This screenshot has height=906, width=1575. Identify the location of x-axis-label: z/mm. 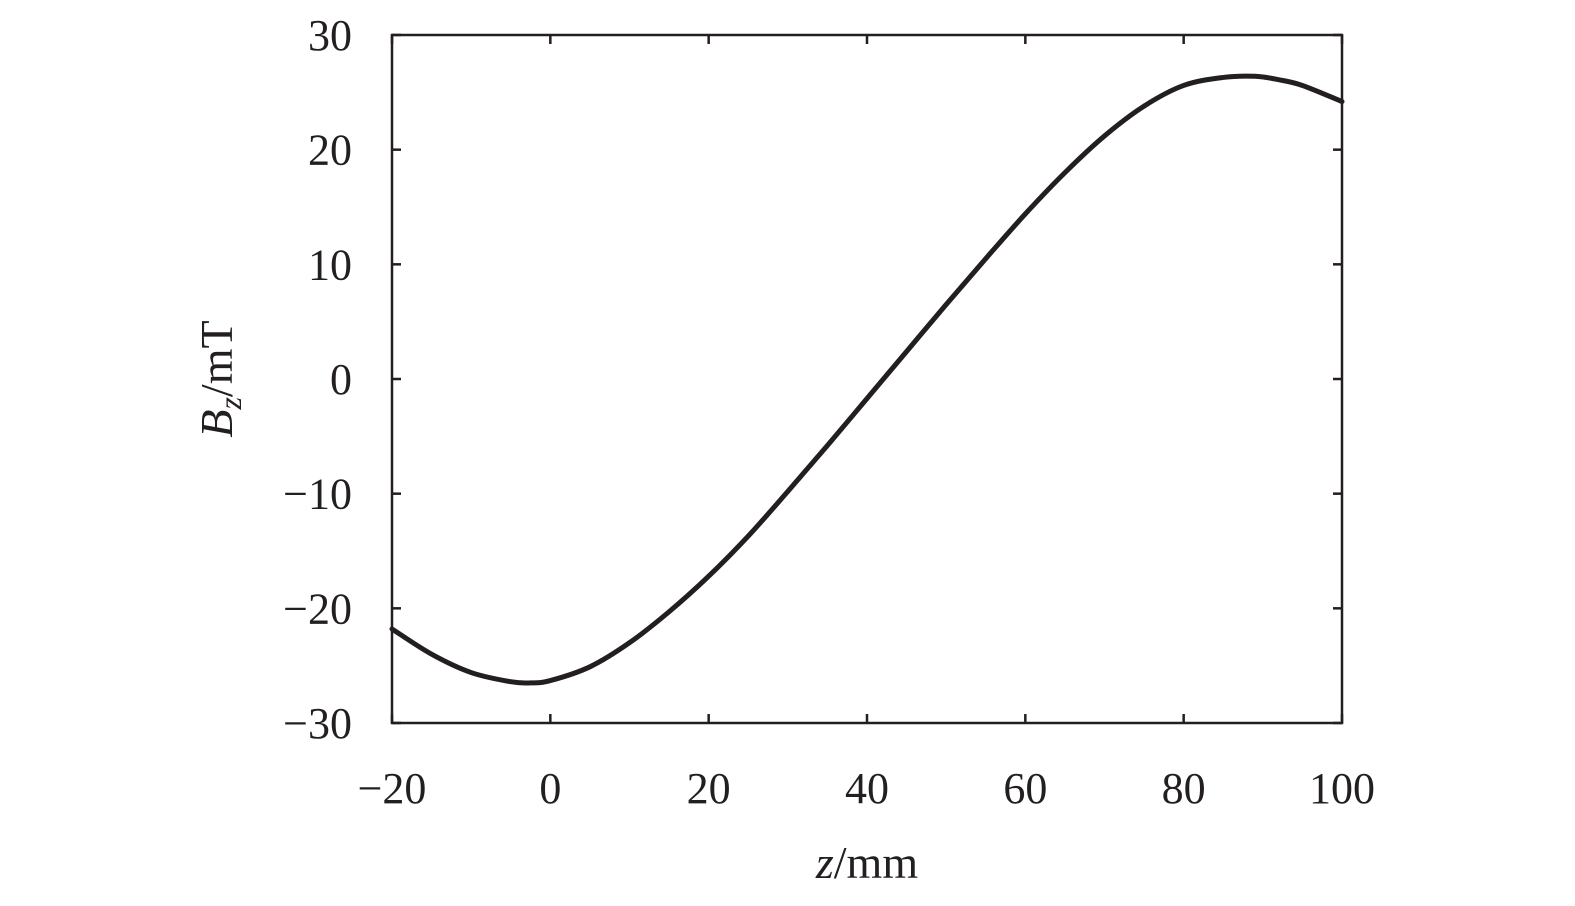
(866, 862).